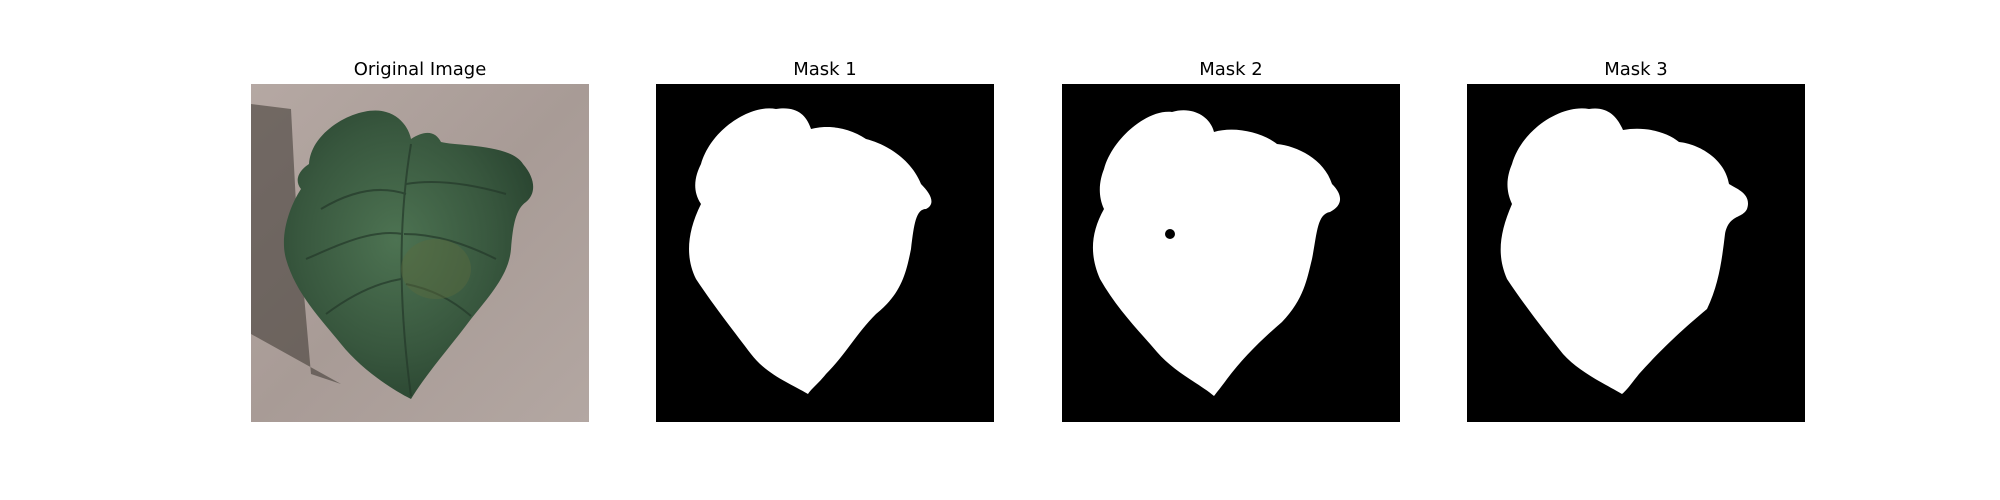 This screenshot has width=2000, height=500. I want to click on mask-2-panel, so click(1231, 253).